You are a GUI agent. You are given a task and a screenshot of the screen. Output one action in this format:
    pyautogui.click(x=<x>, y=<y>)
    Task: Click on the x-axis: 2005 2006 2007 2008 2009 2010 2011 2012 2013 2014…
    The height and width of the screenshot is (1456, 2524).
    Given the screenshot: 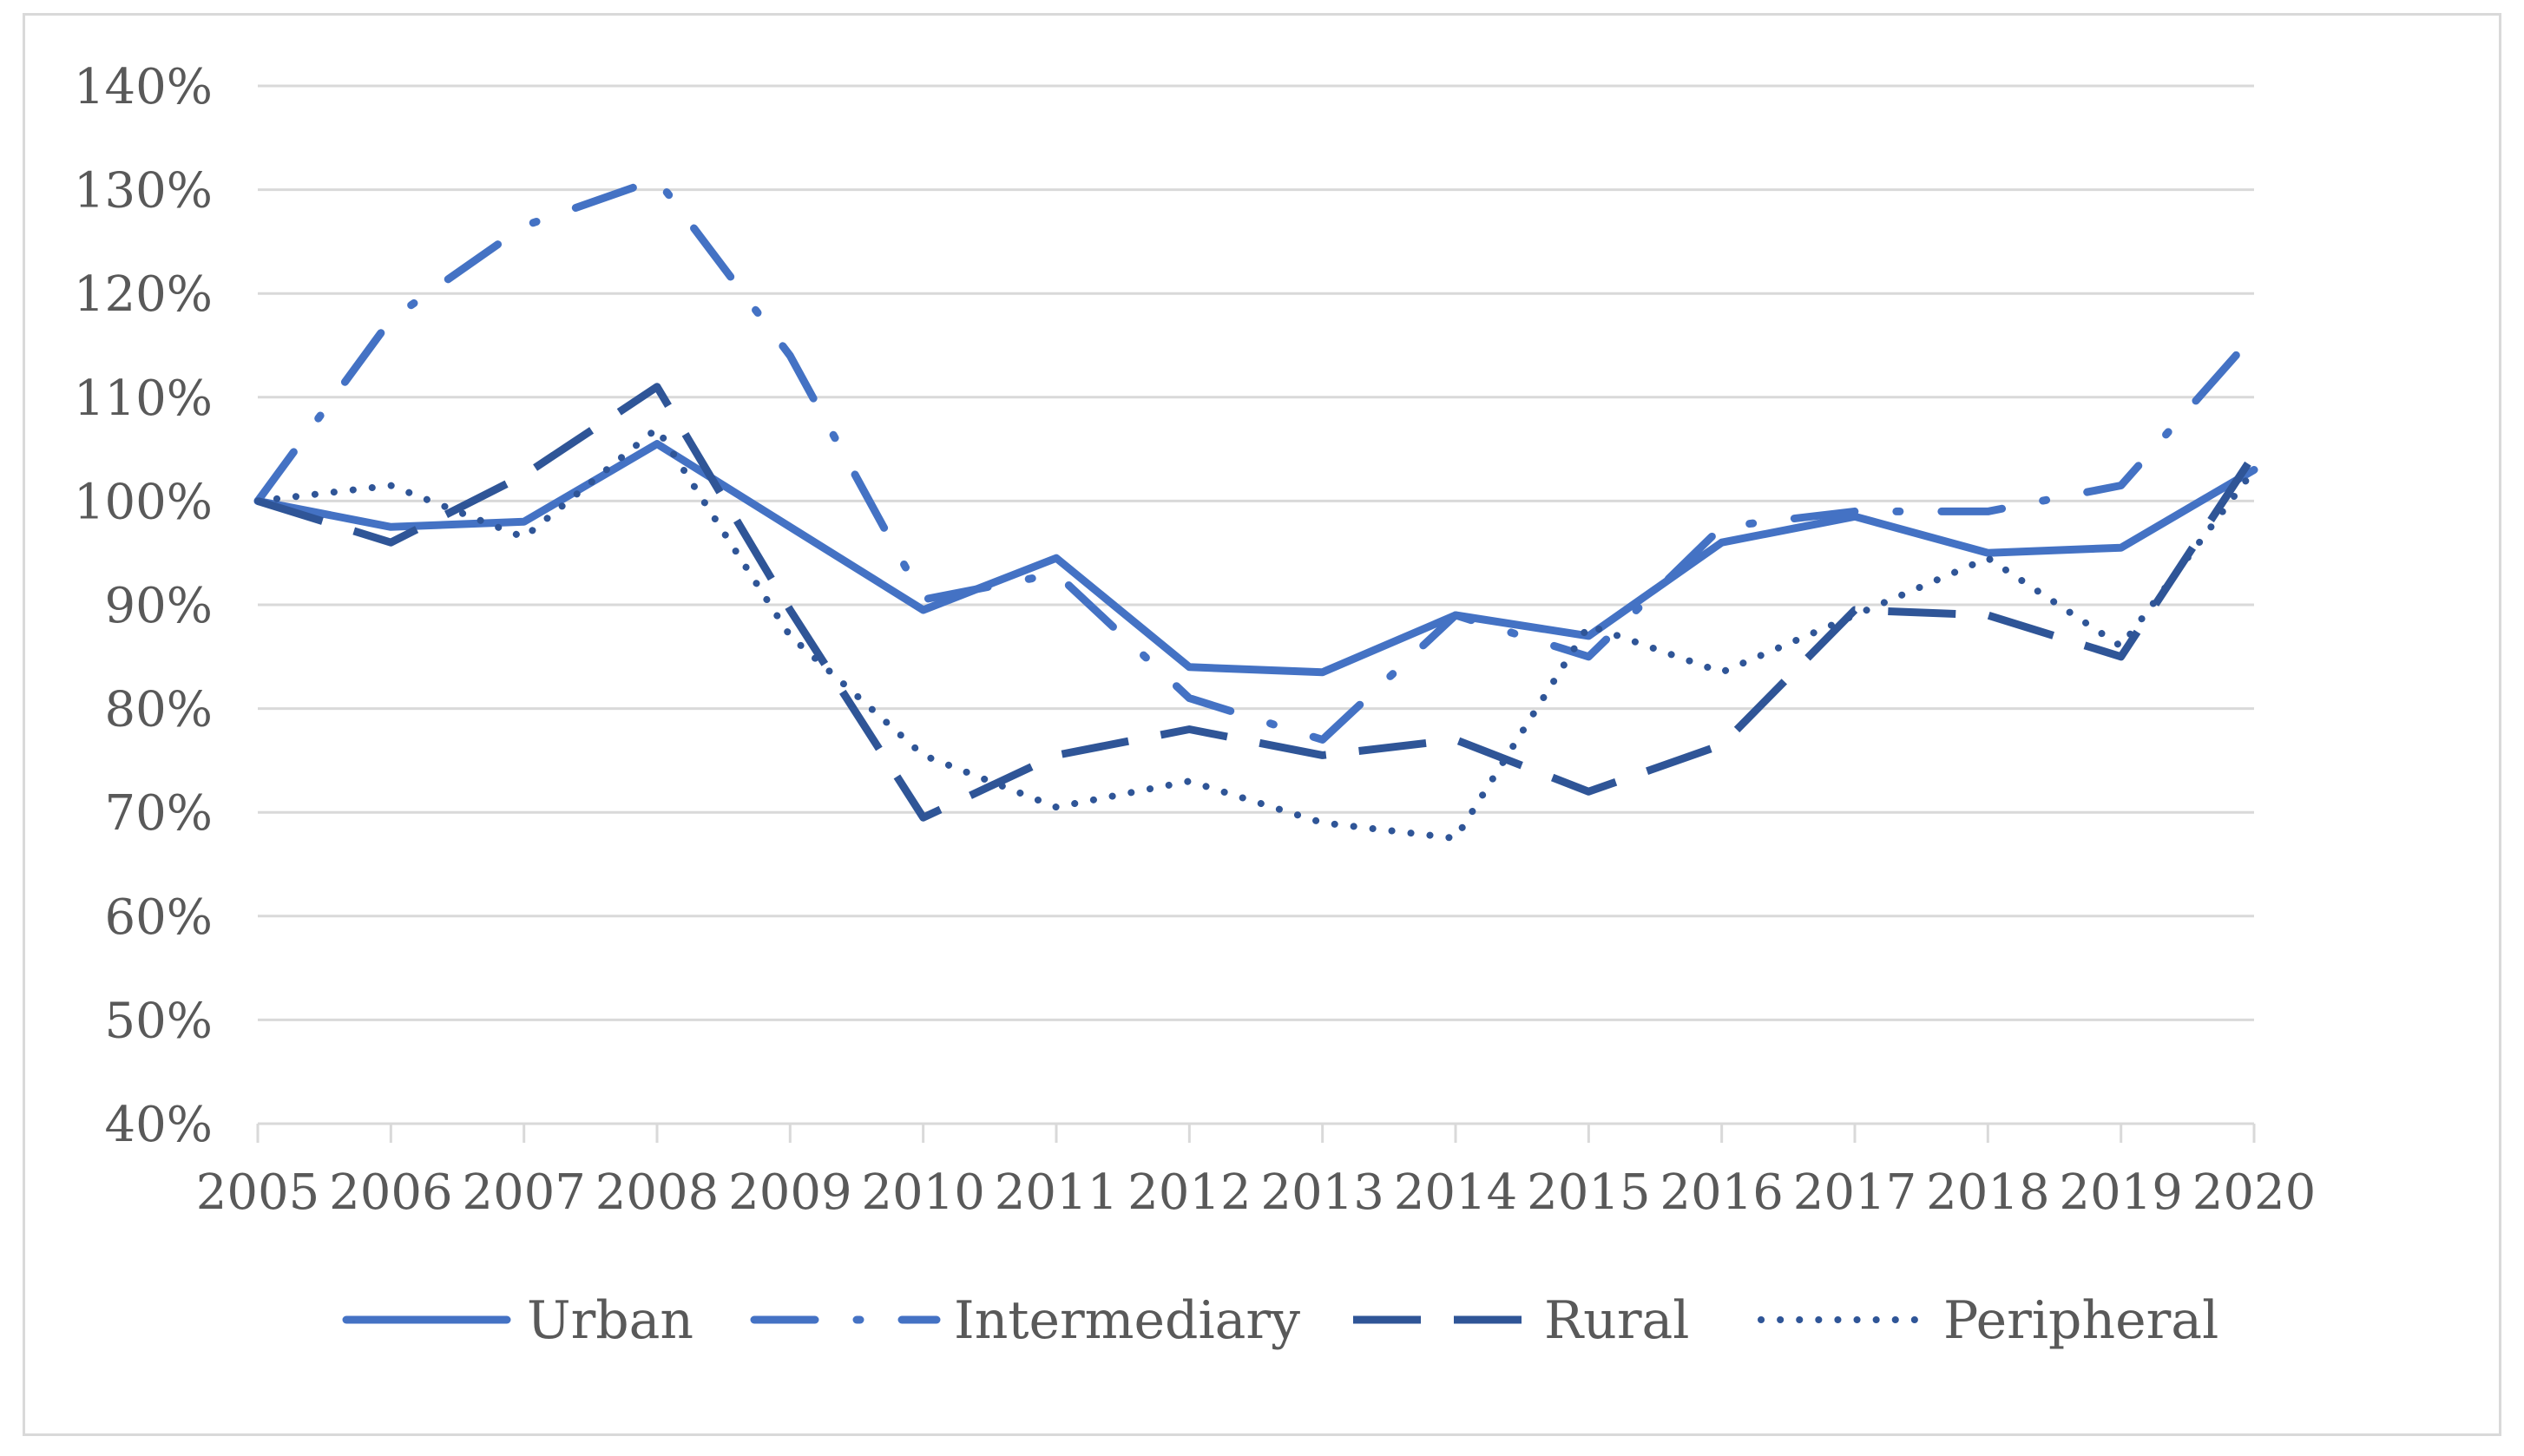 What is the action you would take?
    pyautogui.click(x=1256, y=1171)
    